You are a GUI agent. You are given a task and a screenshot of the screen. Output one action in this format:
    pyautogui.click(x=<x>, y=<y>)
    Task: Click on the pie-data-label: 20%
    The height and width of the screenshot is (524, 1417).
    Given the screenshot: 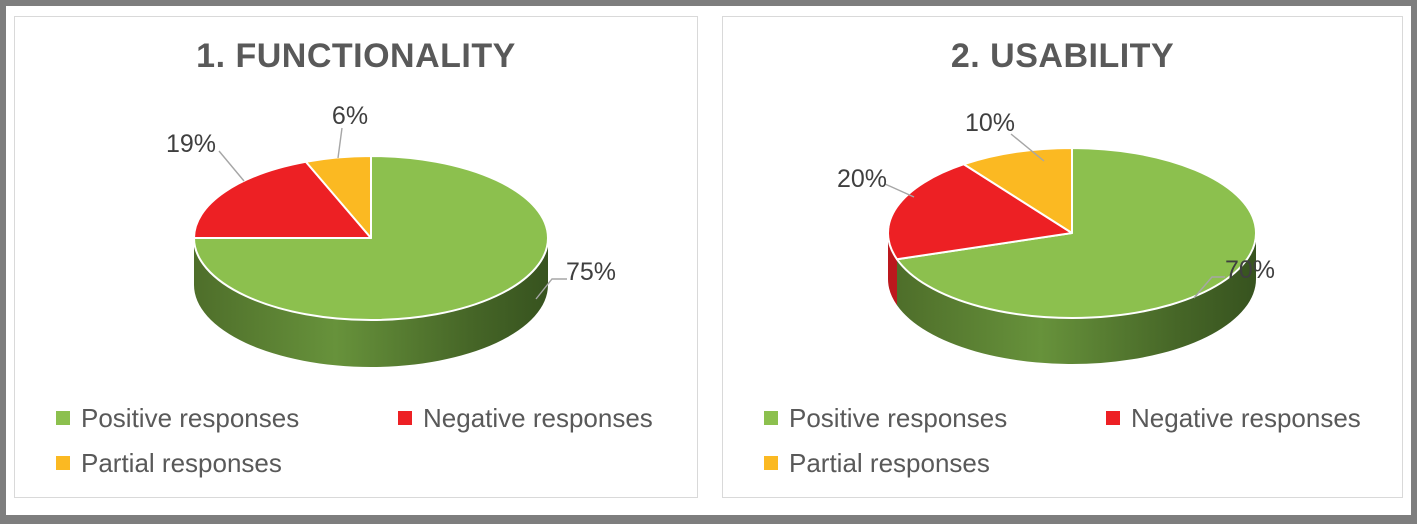 What is the action you would take?
    pyautogui.click(x=862, y=179)
    